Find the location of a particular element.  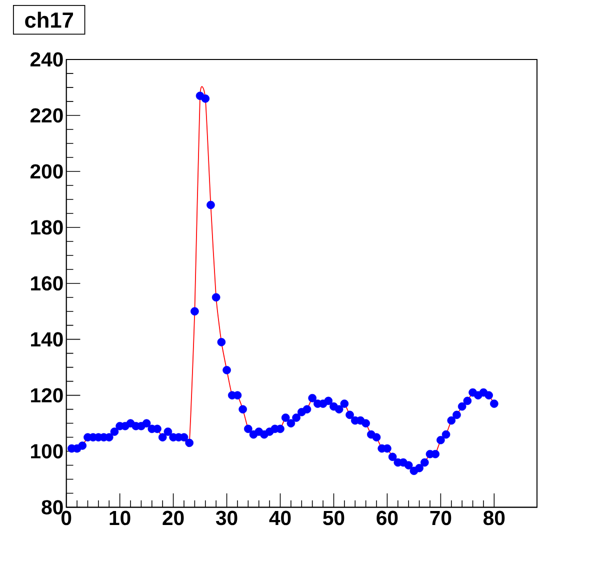

x-tick-label: 20 is located at coordinates (173, 518).